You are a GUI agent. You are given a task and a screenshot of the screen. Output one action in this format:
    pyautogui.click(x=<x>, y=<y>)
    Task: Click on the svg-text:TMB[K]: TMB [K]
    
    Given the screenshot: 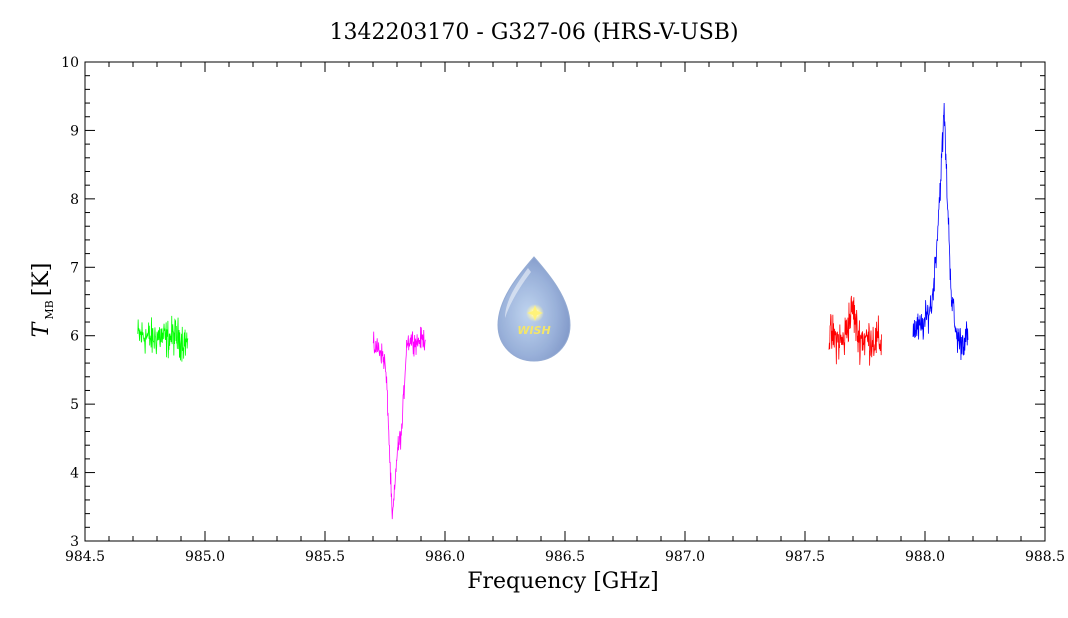 What is the action you would take?
    pyautogui.click(x=42, y=300)
    